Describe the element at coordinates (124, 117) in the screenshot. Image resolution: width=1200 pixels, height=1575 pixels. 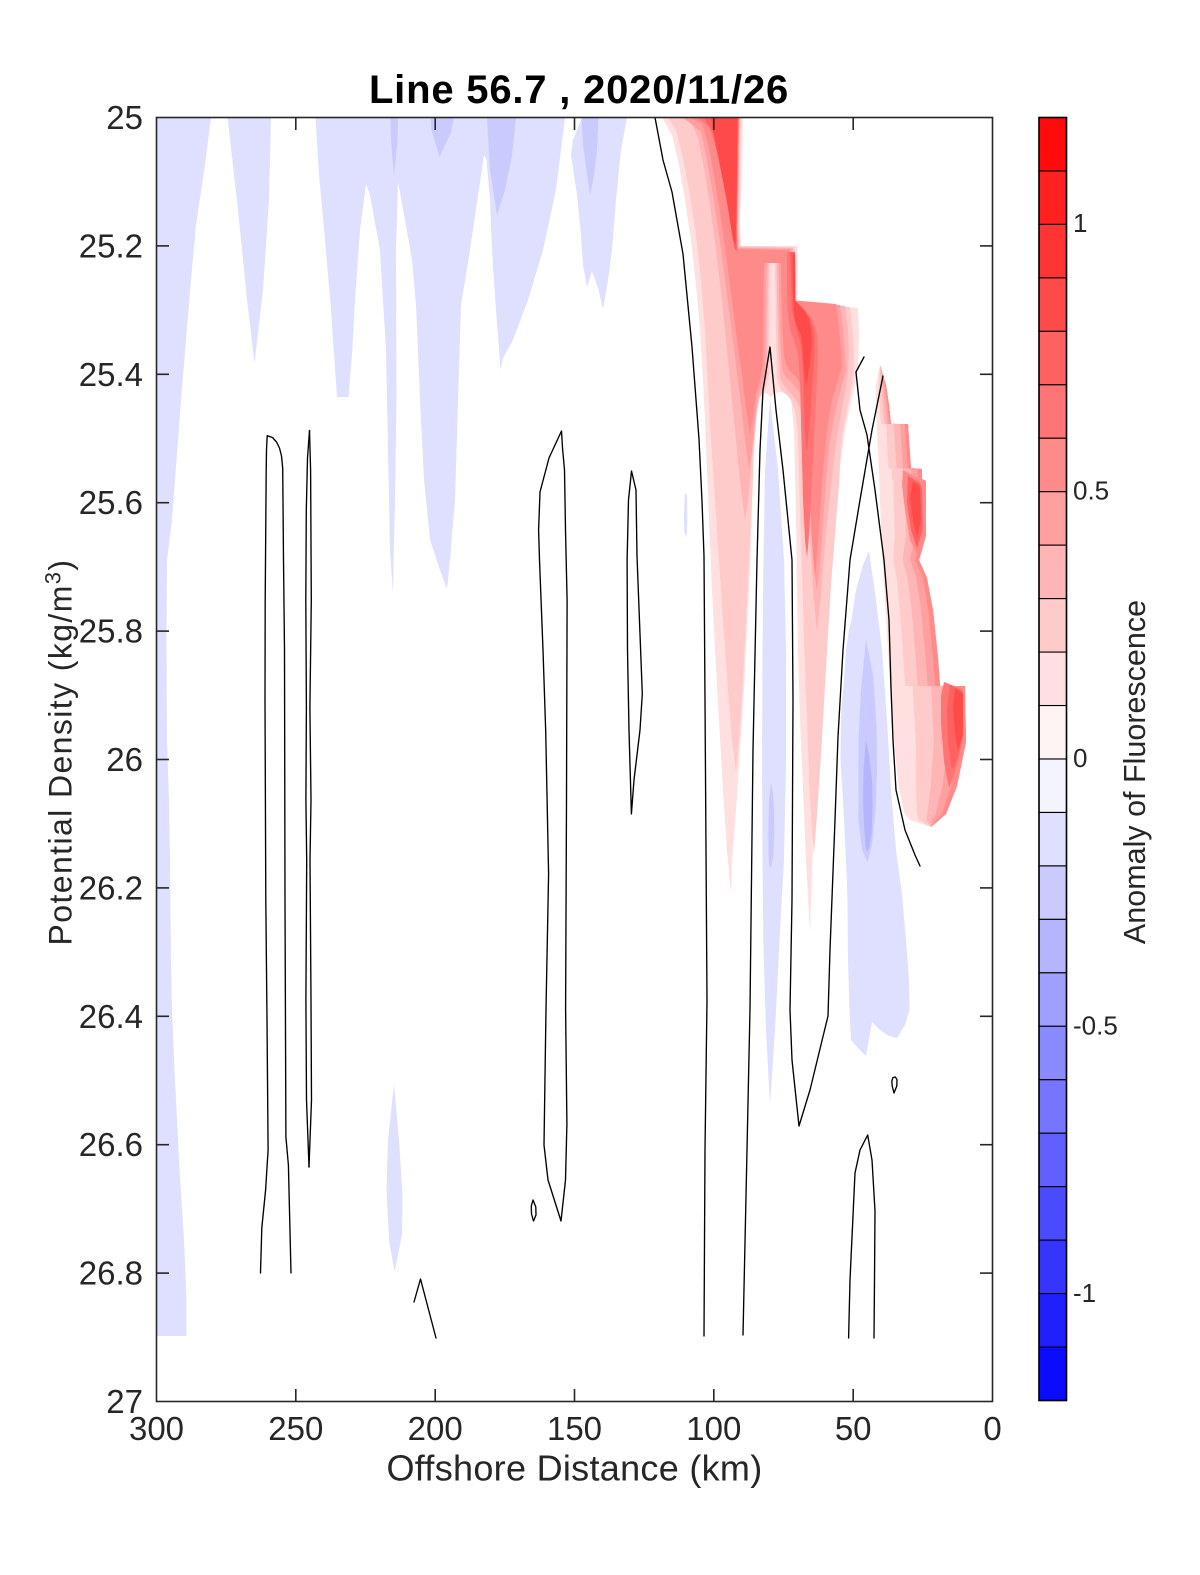
I see `svg-text: 25` at that location.